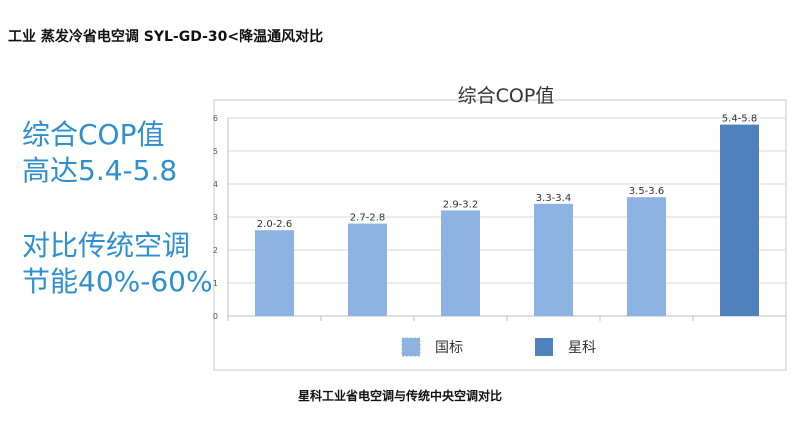  I want to click on legend-label-1: 星科, so click(582, 348).